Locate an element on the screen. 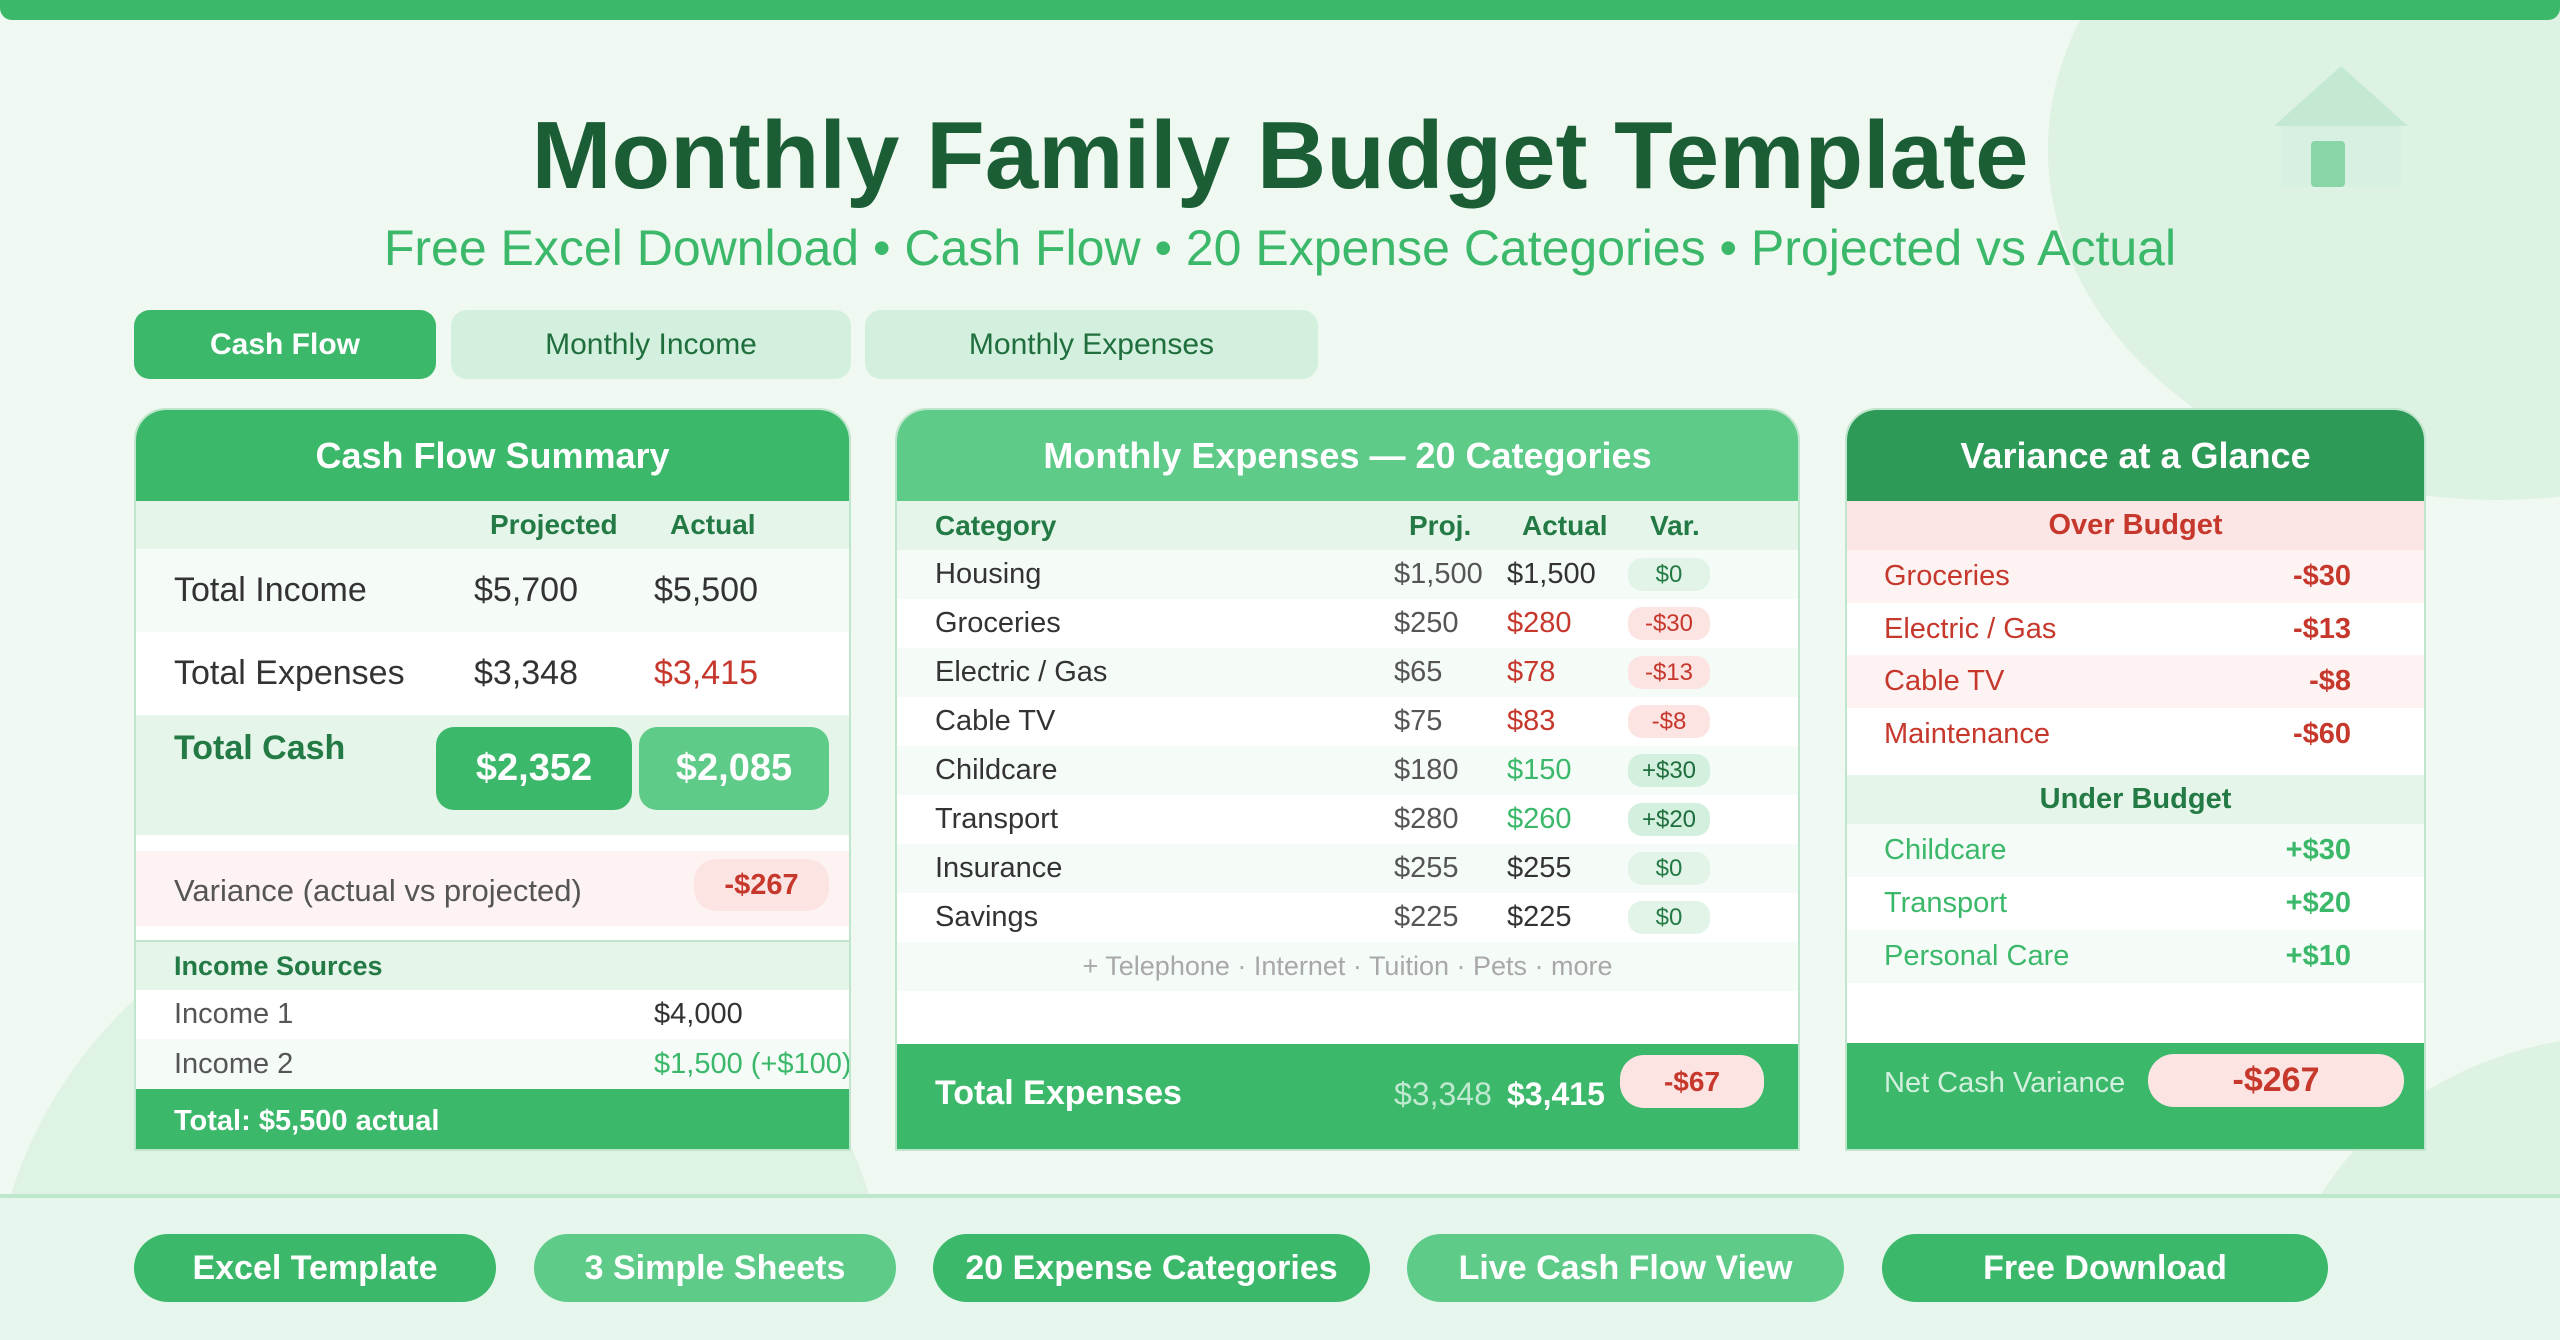  income-sources-header: Income Sources is located at coordinates (492, 966).